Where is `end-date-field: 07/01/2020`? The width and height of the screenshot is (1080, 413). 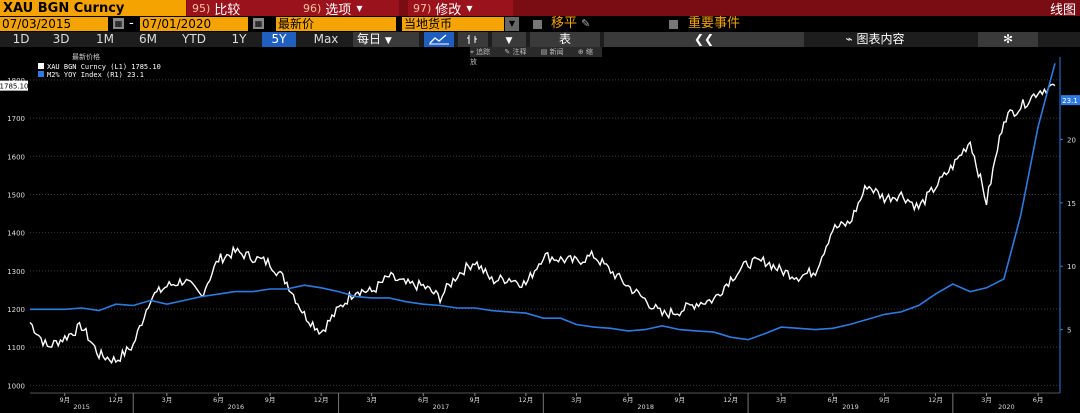 end-date-field: 07/01/2020 is located at coordinates (194, 24).